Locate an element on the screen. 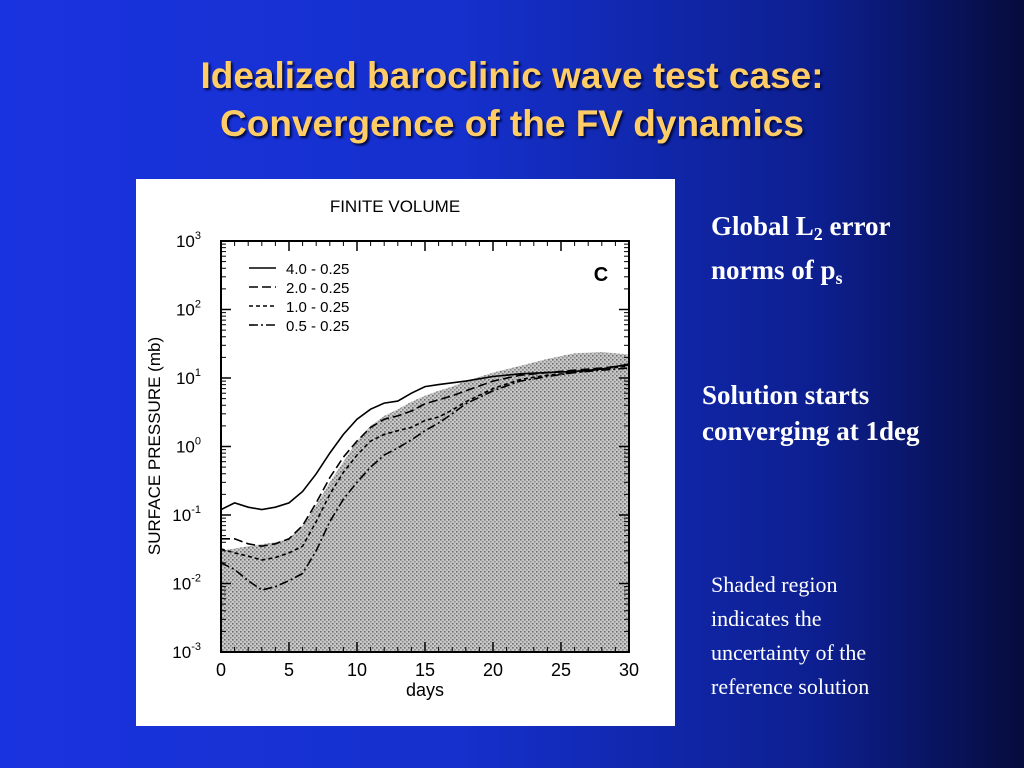  x-tick-label: 20 is located at coordinates (493, 670).